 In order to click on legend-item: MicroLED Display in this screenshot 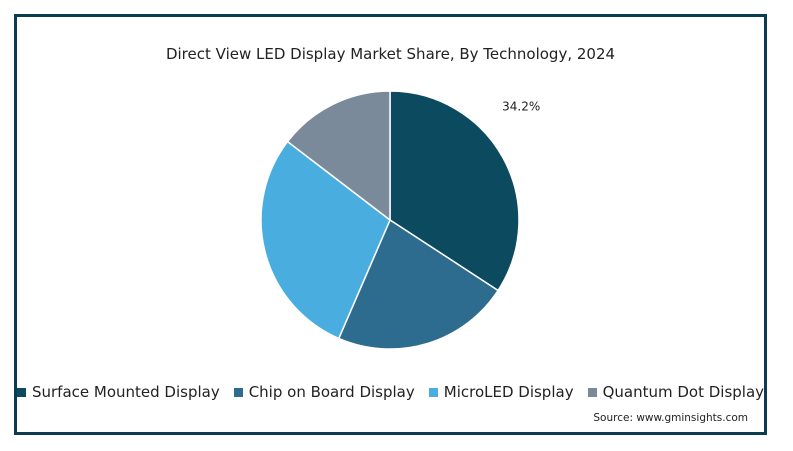, I will do `click(501, 392)`.